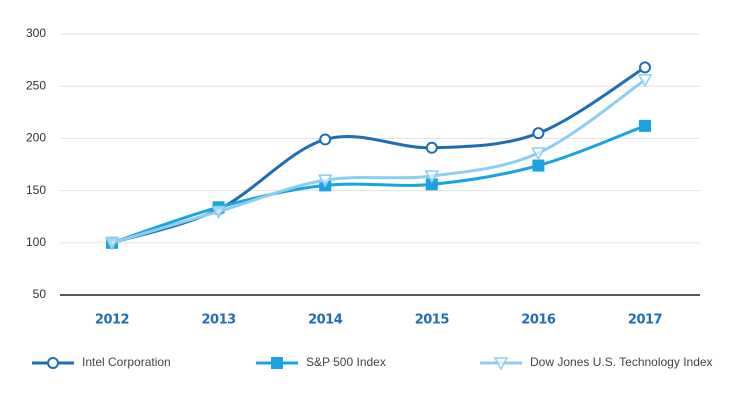 The height and width of the screenshot is (400, 732). What do you see at coordinates (621, 362) in the screenshot?
I see `legend-label: Dow Jones U.S. Technology Index` at bounding box center [621, 362].